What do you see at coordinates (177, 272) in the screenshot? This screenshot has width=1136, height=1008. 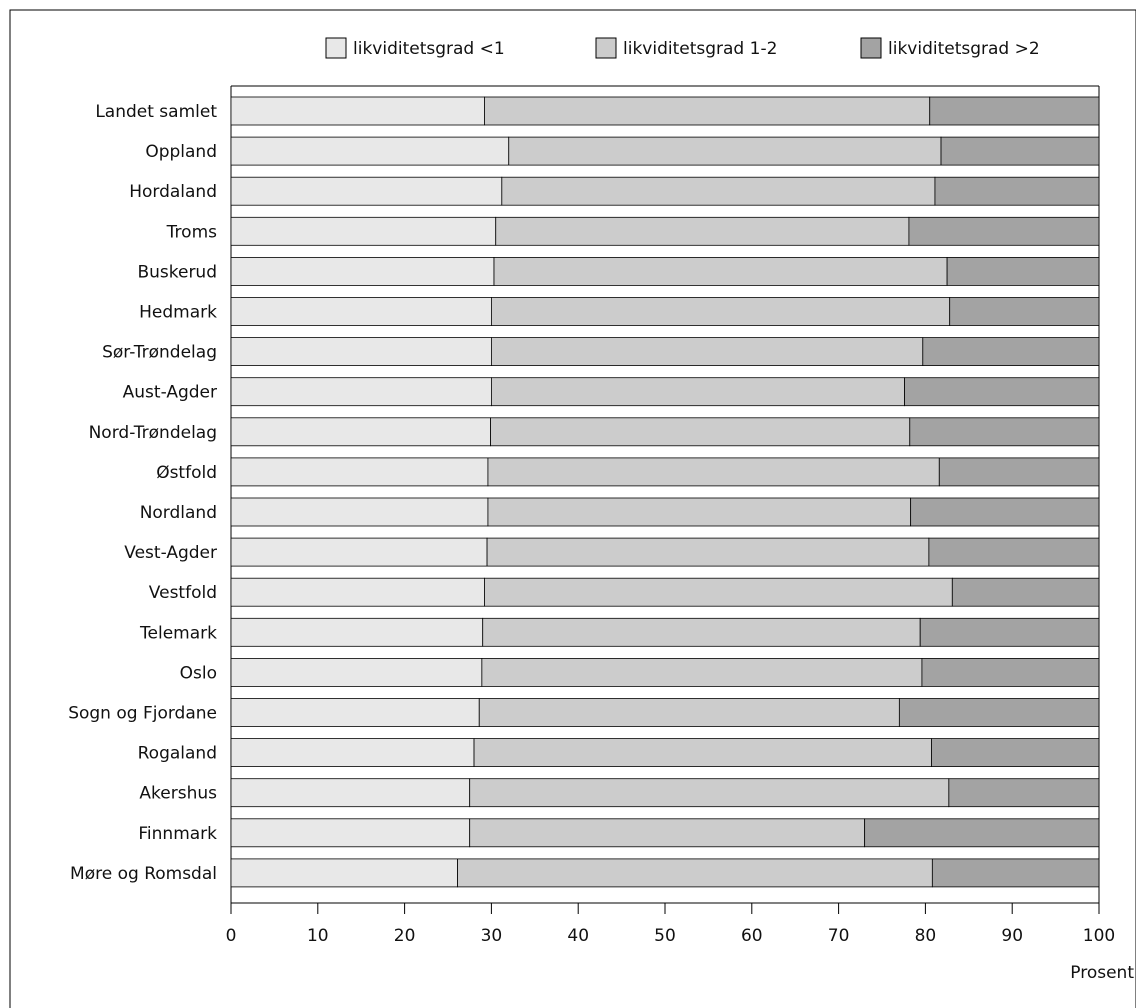 I see `category-label: Buskerud` at bounding box center [177, 272].